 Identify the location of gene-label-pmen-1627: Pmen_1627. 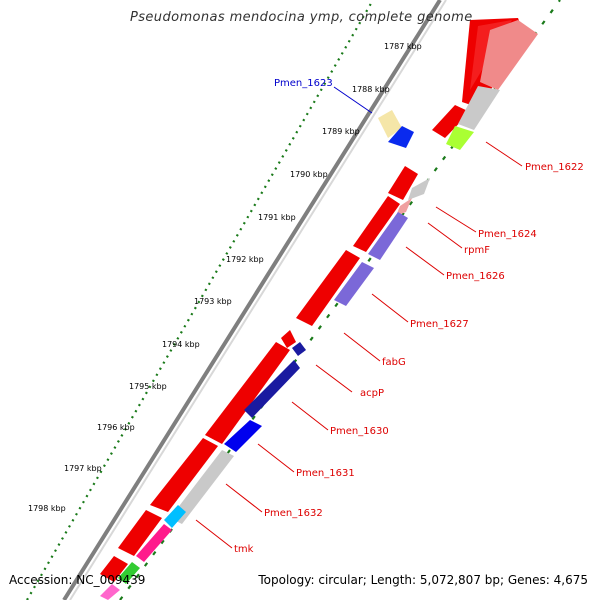
(439, 324).